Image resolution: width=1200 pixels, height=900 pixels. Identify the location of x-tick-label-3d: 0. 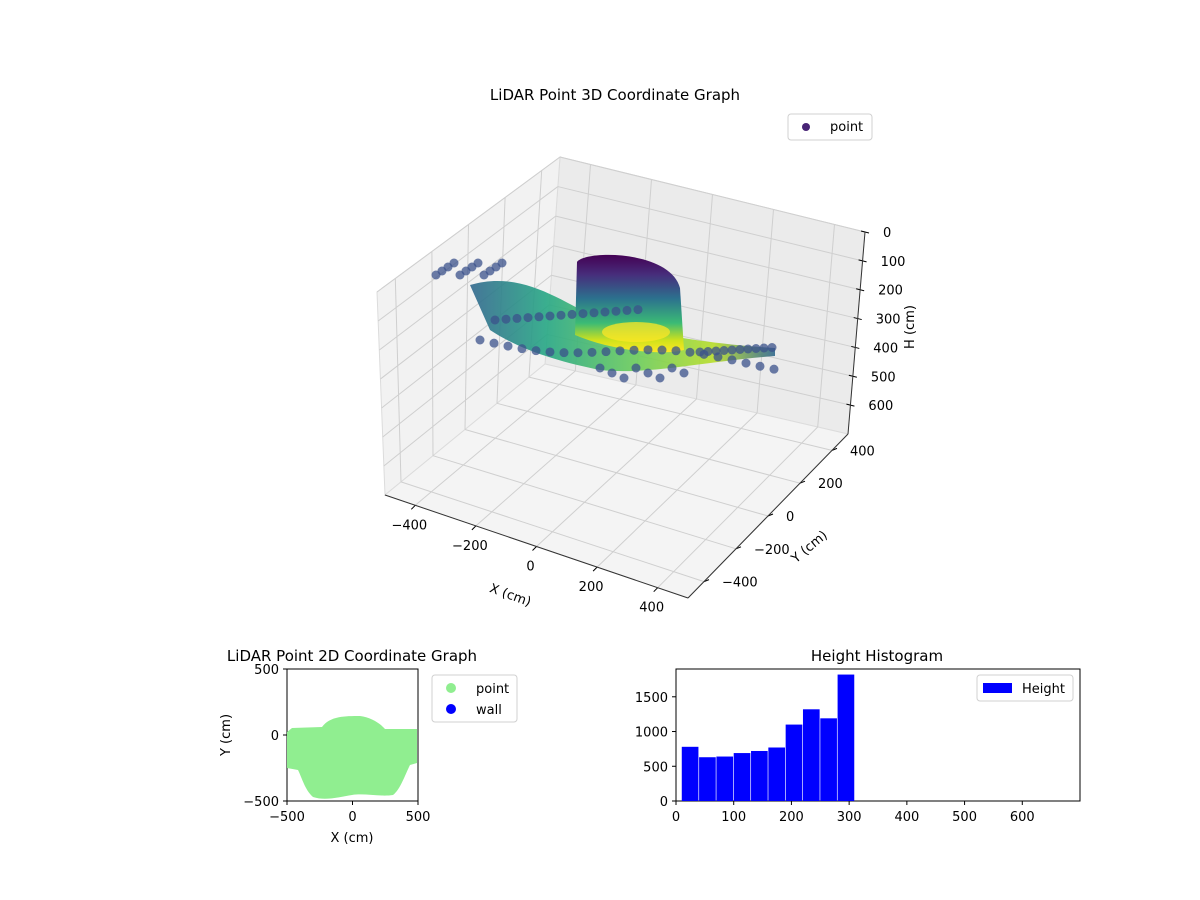
(530, 567).